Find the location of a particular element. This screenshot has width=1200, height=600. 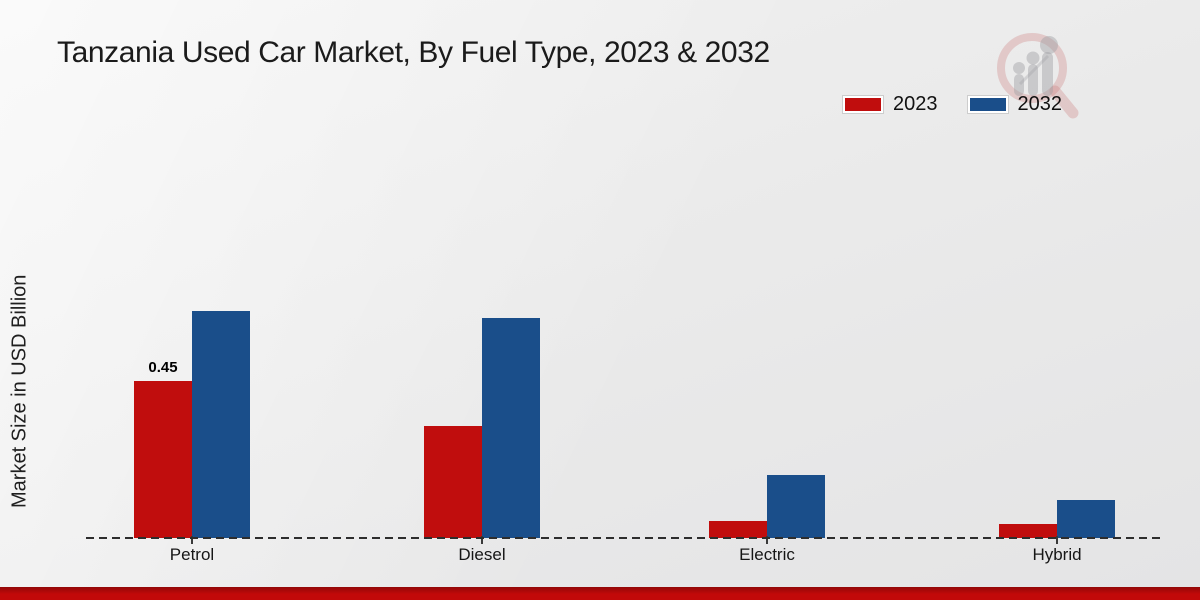

bar-2032-diesel is located at coordinates (511, 428).